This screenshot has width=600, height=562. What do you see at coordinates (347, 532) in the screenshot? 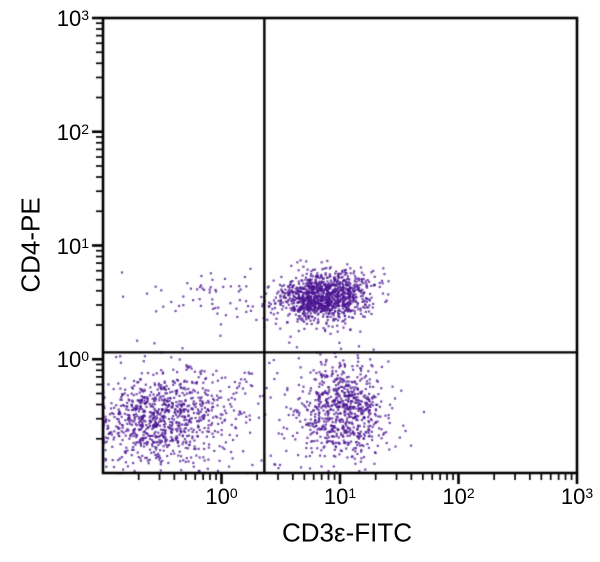
I see `x-axis-title: CD3ε-FITC` at bounding box center [347, 532].